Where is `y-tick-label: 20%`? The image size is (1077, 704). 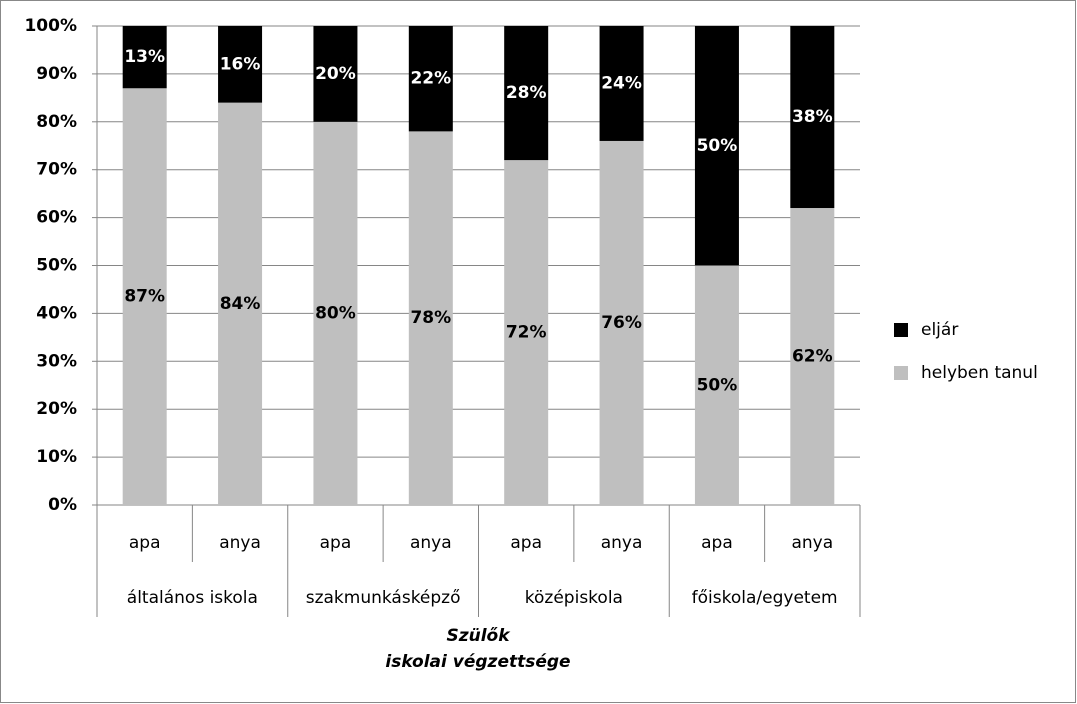
y-tick-label: 20% is located at coordinates (56, 409).